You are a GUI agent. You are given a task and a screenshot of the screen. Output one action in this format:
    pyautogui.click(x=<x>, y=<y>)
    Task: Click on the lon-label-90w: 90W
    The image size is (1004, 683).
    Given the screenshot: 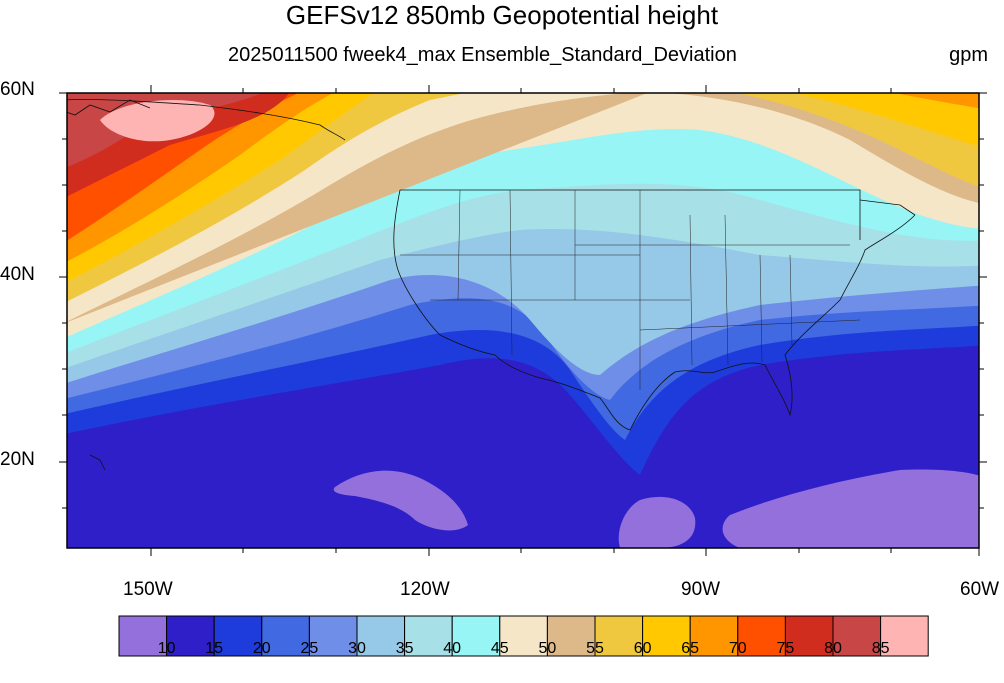 What is the action you would take?
    pyautogui.click(x=701, y=589)
    